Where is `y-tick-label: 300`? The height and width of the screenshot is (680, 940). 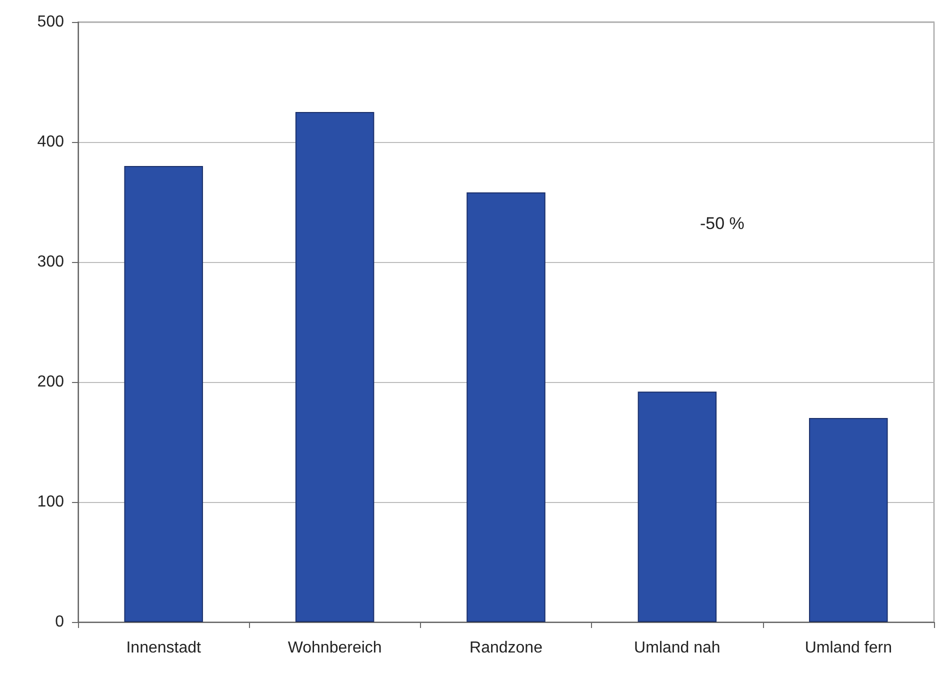
y-tick-label: 300 is located at coordinates (50, 262).